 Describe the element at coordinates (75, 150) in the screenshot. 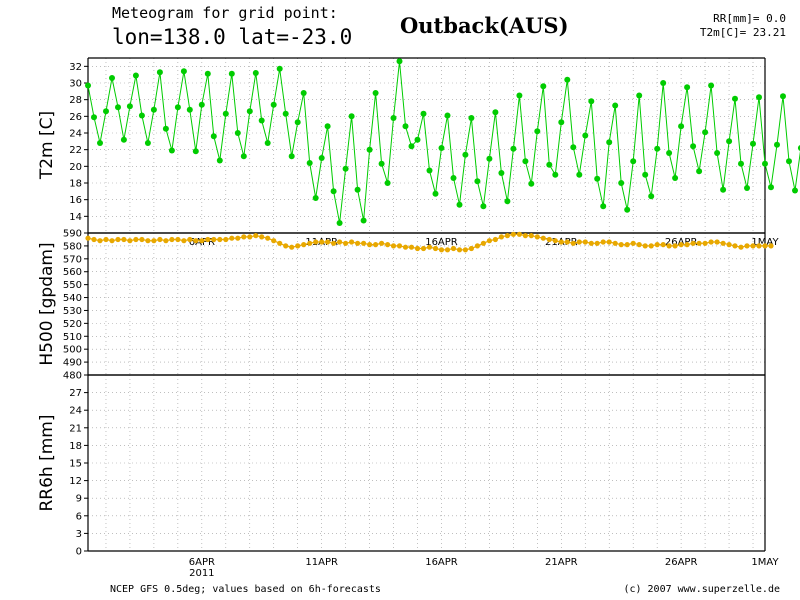

I see `y-tick-label: 22` at that location.